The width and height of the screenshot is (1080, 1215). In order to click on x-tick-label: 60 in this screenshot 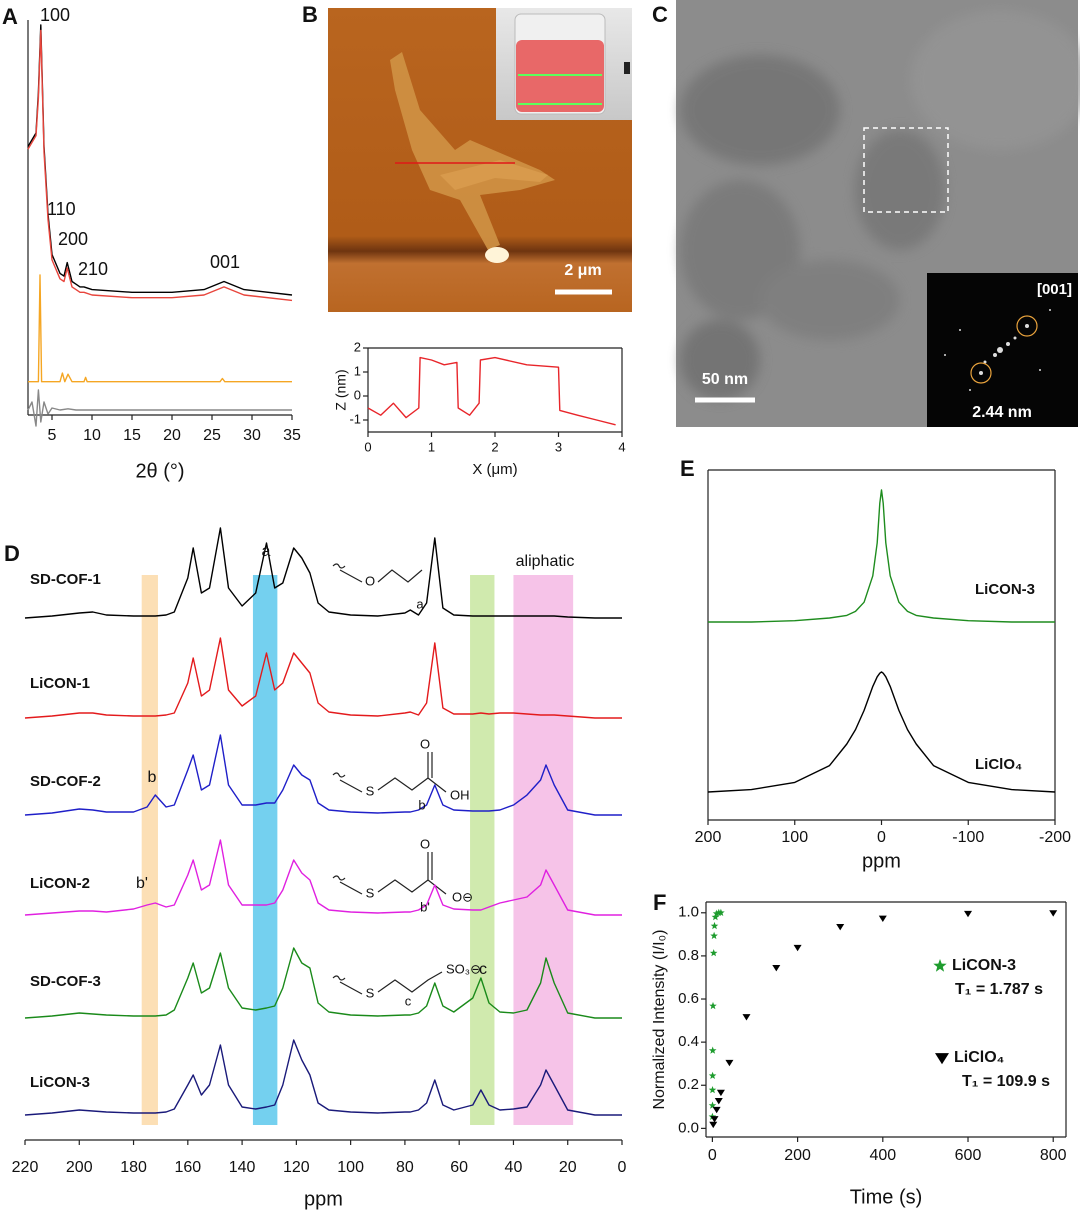, I will do `click(459, 1167)`.